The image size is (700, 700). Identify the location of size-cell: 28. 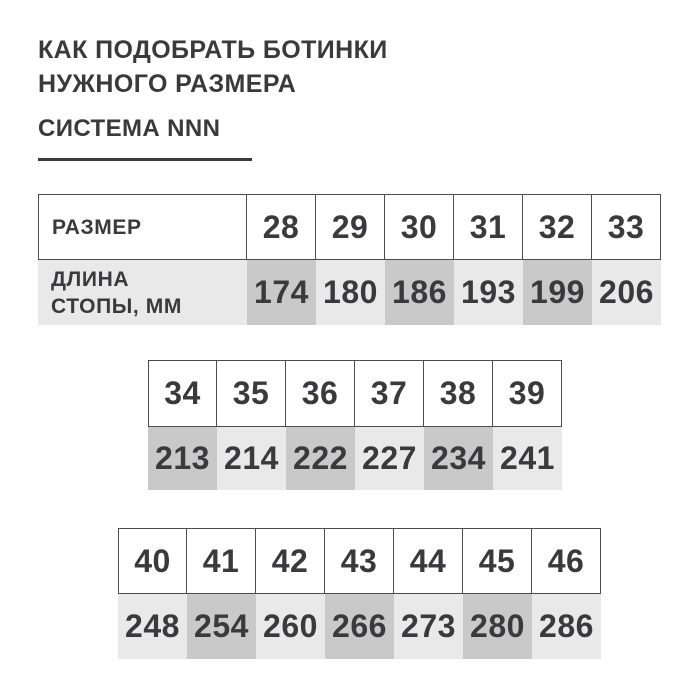
(281, 227).